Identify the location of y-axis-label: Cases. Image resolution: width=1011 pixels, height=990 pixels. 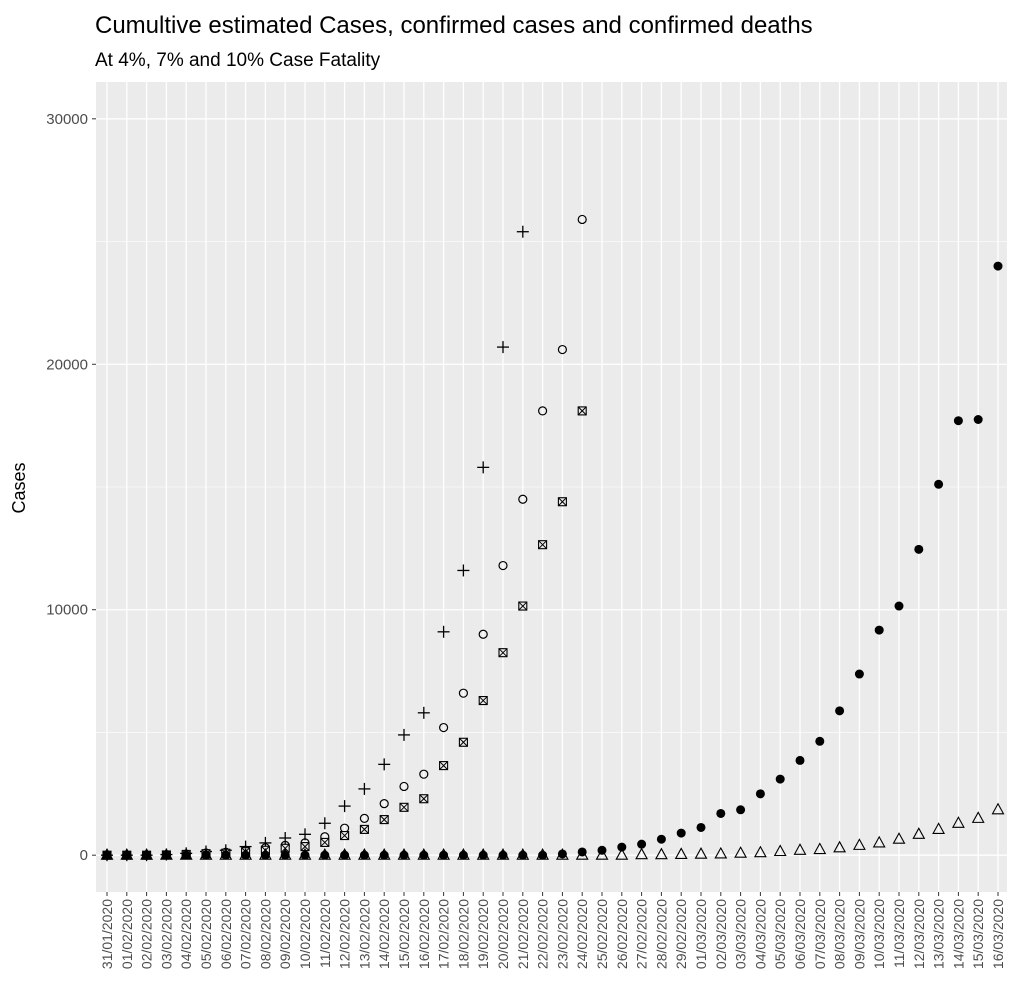
(19, 487).